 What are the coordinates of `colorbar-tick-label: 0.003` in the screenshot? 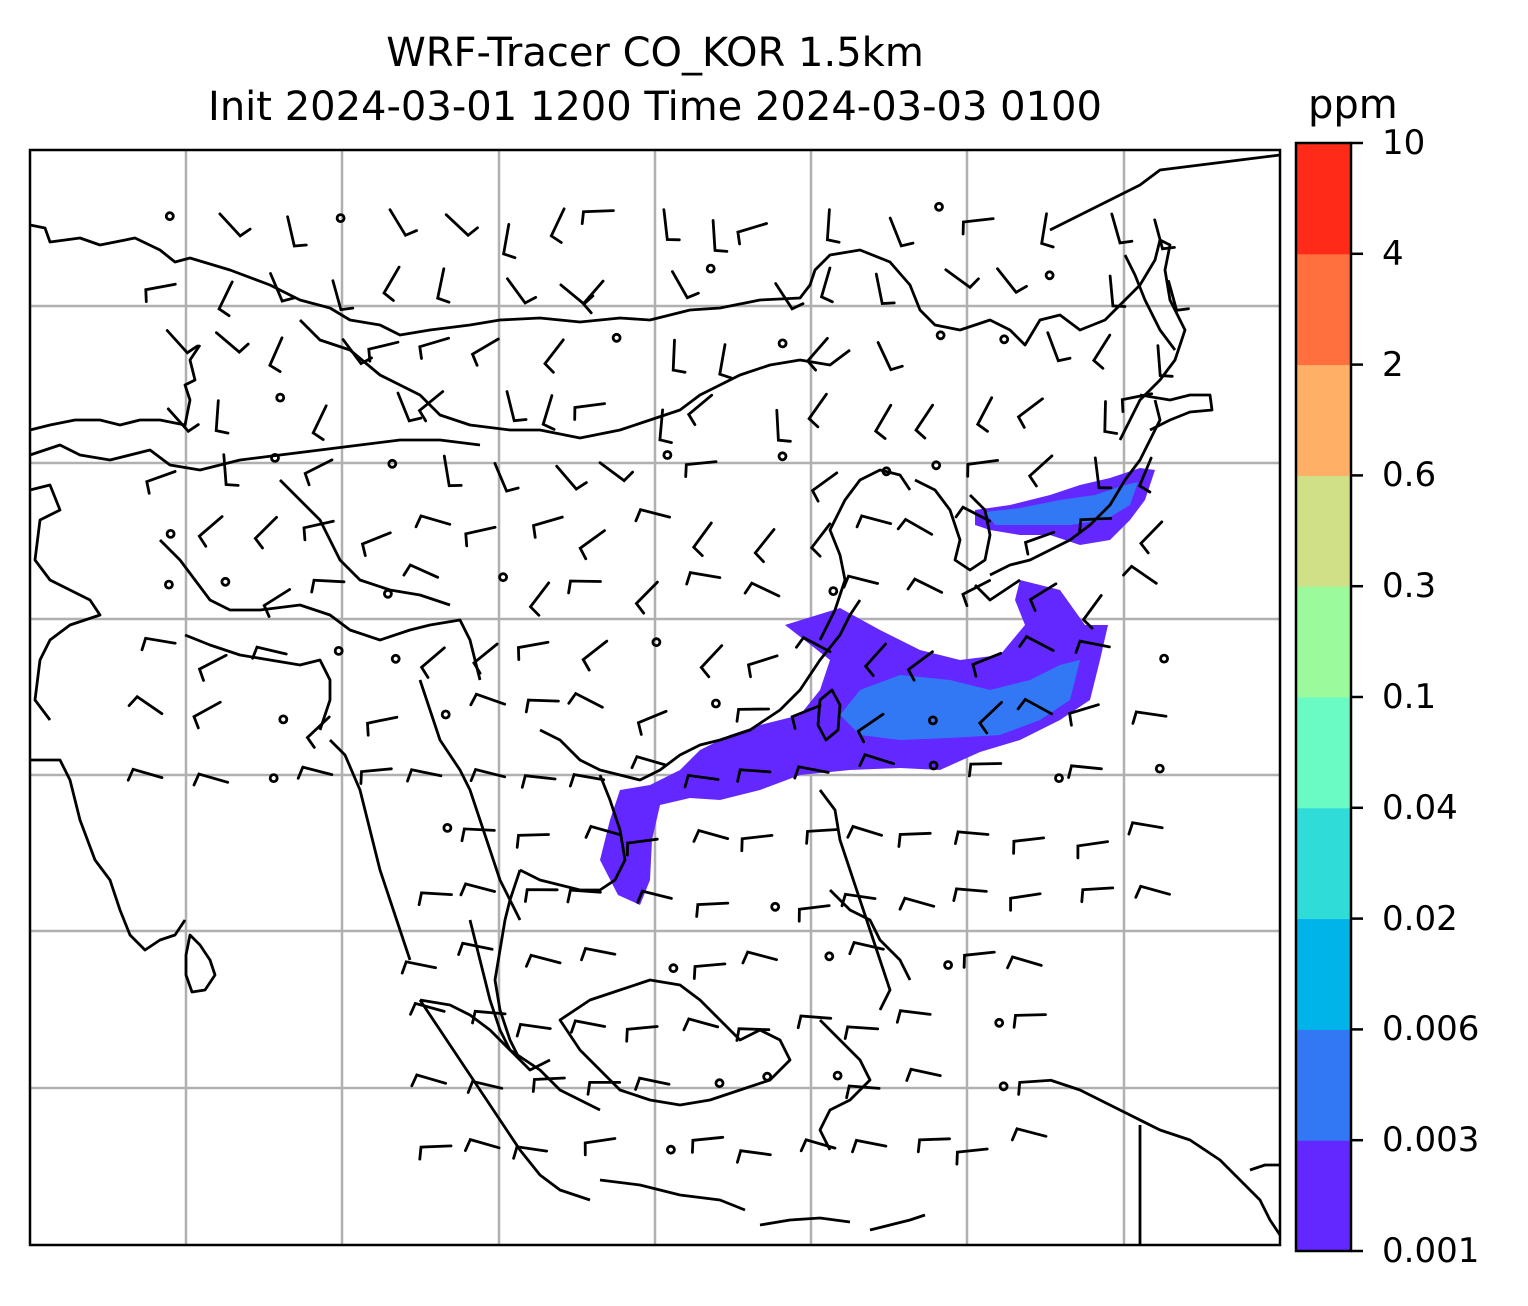 It's located at (1431, 1140).